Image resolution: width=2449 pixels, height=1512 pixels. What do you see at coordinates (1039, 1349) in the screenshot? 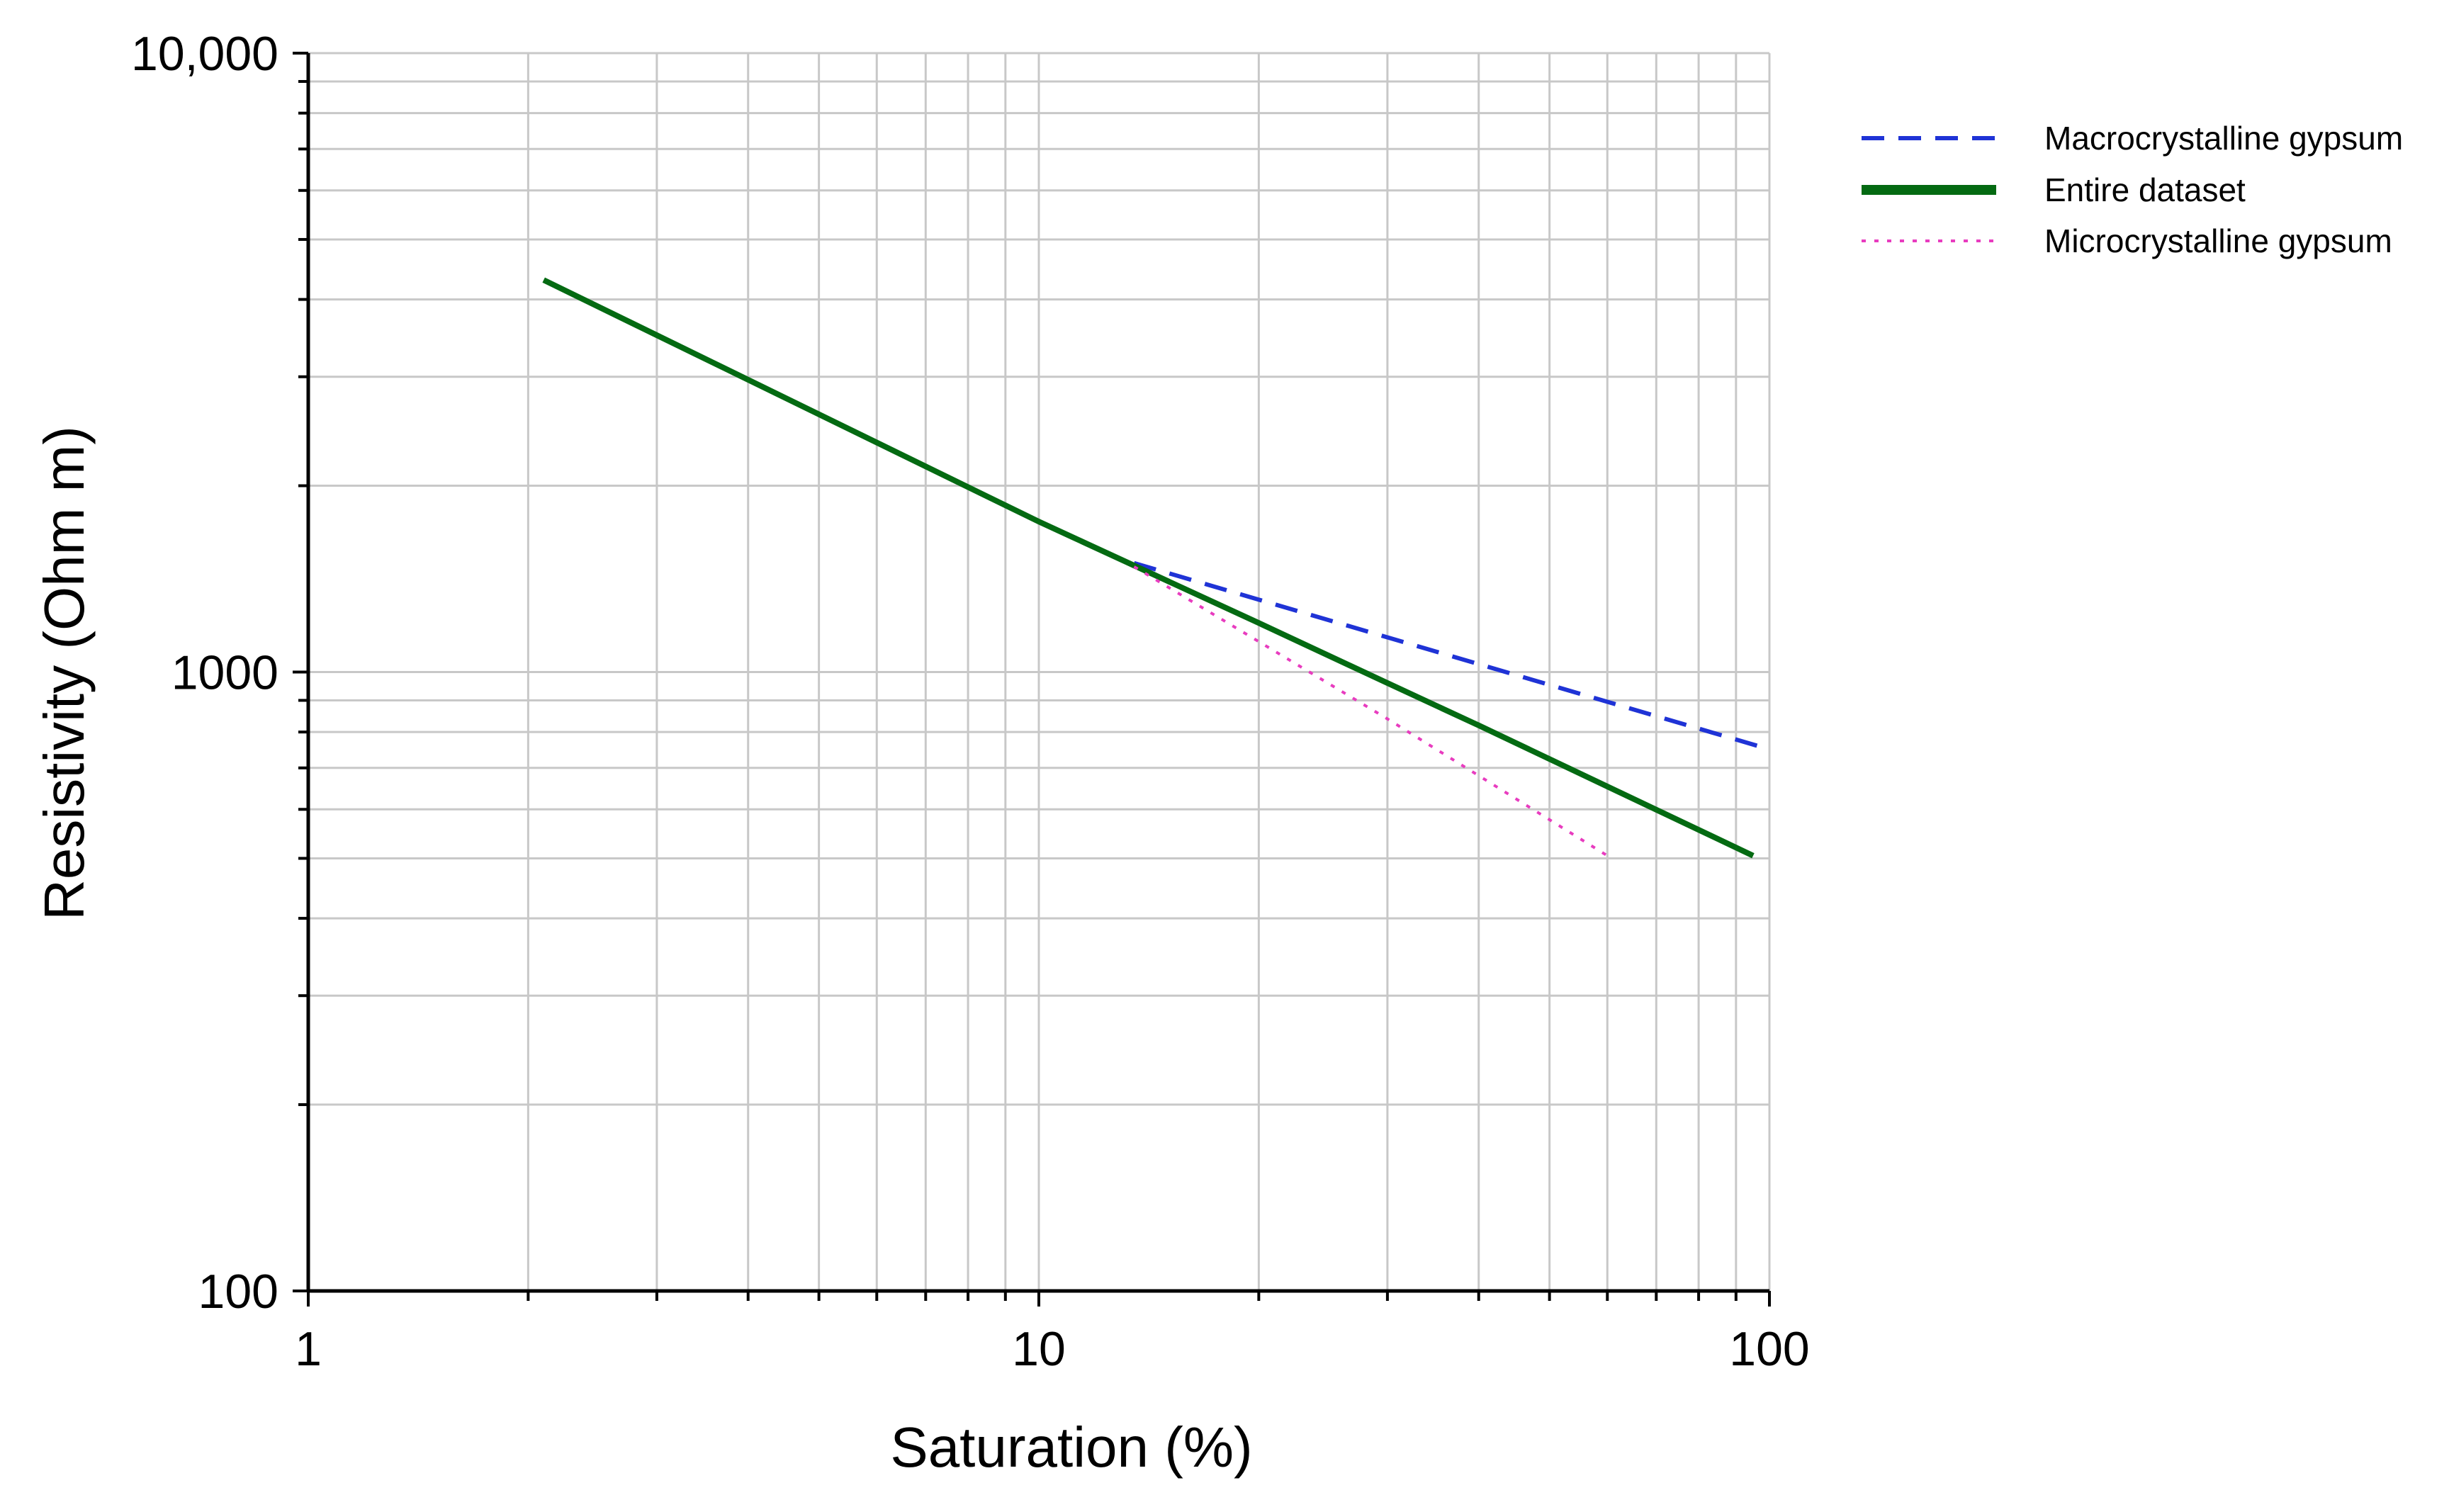
I see `x-tick-label: 10` at bounding box center [1039, 1349].